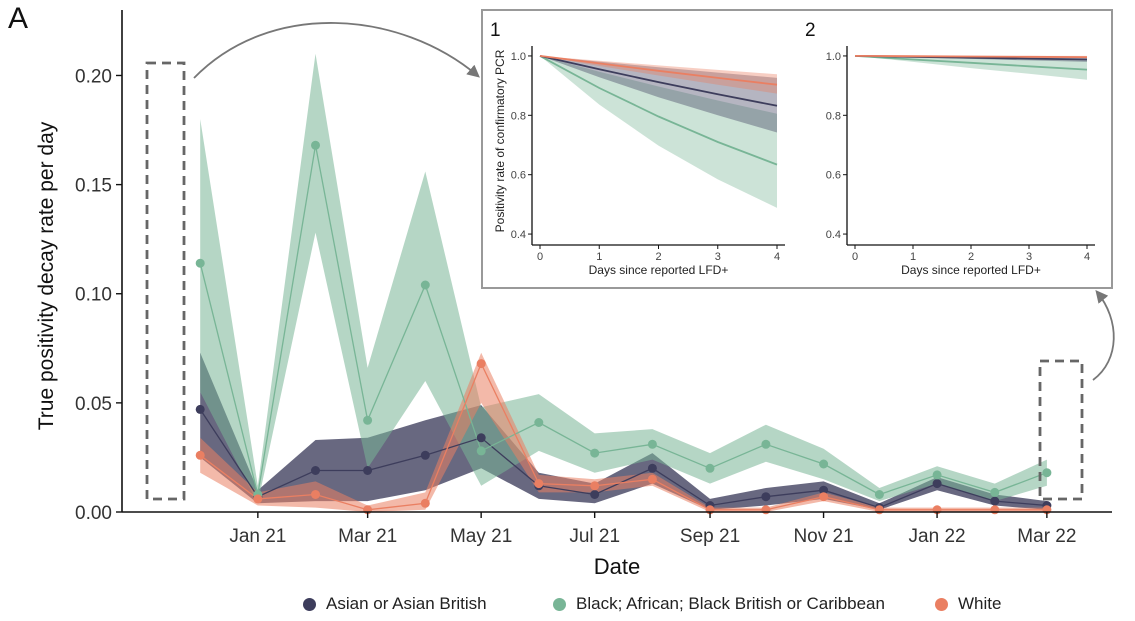  What do you see at coordinates (823, 536) in the screenshot?
I see `x-tick-label: Nov 21` at bounding box center [823, 536].